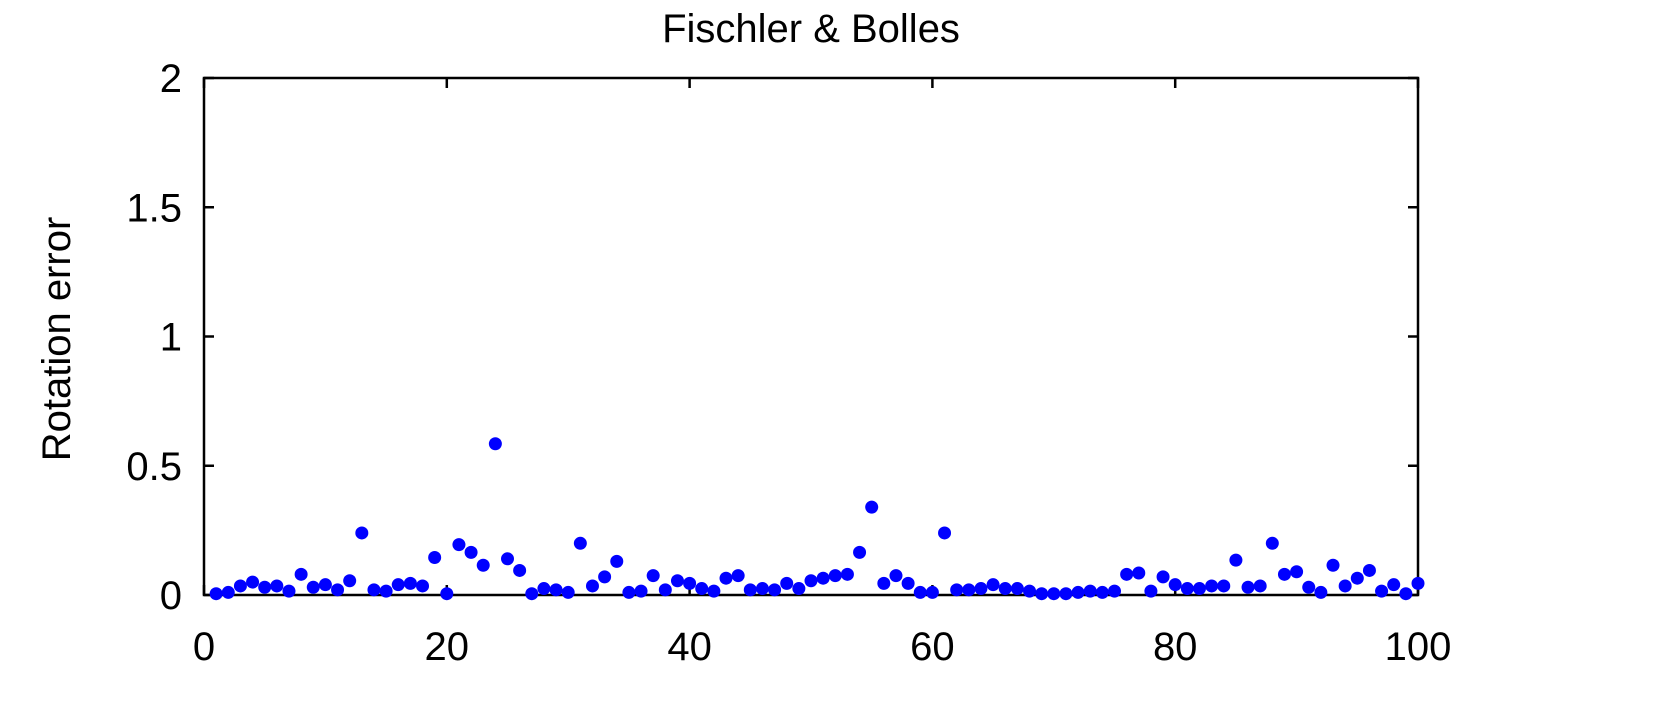 The width and height of the screenshot is (1658, 707). I want to click on x-tick-label: 0, so click(204, 647).